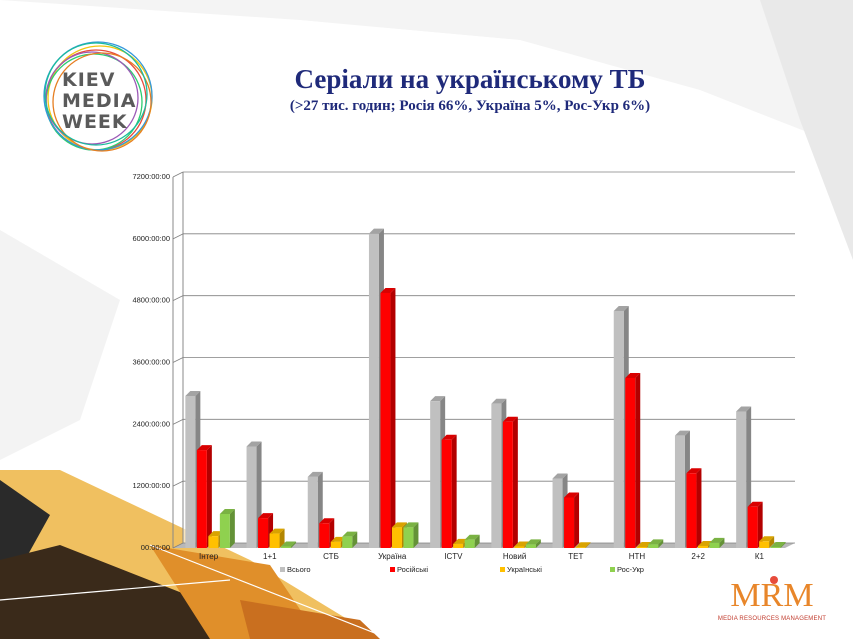 The image size is (853, 639). Describe the element at coordinates (524, 569) in the screenshot. I see `legend-label: Українські` at that location.